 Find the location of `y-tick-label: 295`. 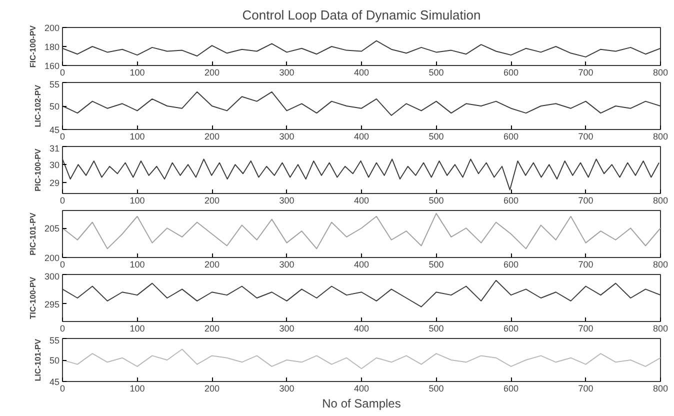

y-tick-label: 295 is located at coordinates (52, 304).